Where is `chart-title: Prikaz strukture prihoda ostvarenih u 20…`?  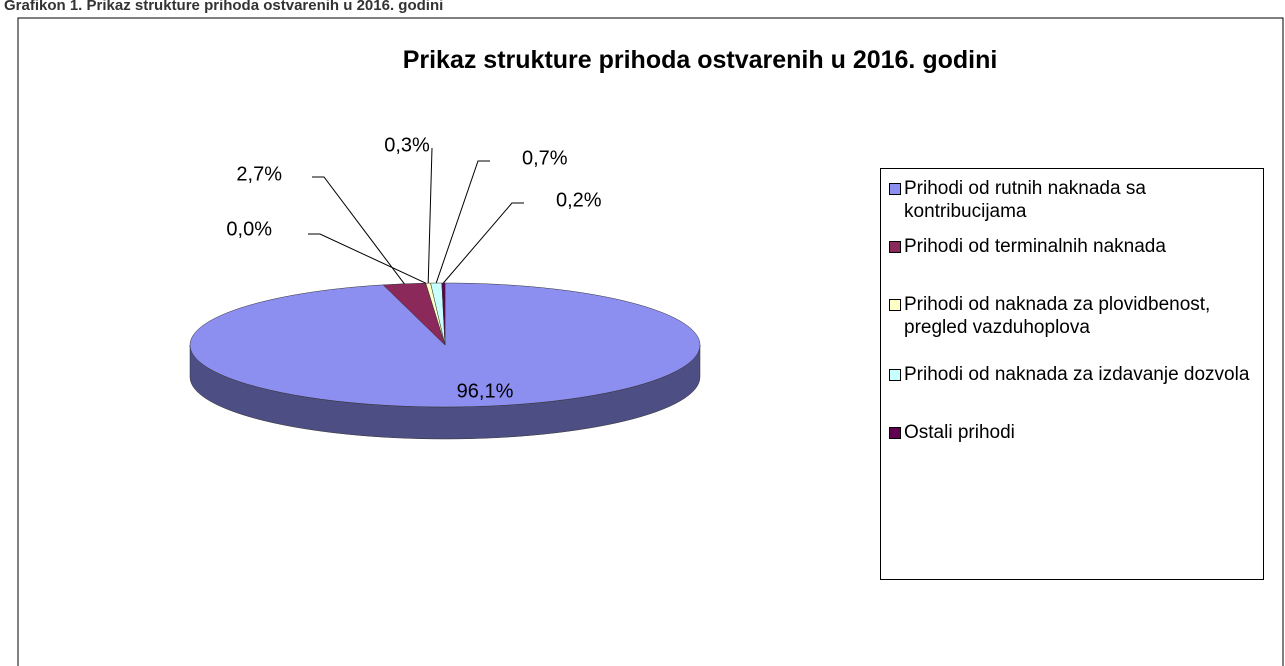
chart-title: Prikaz strukture prihoda ostvarenih u 20… is located at coordinates (700, 60).